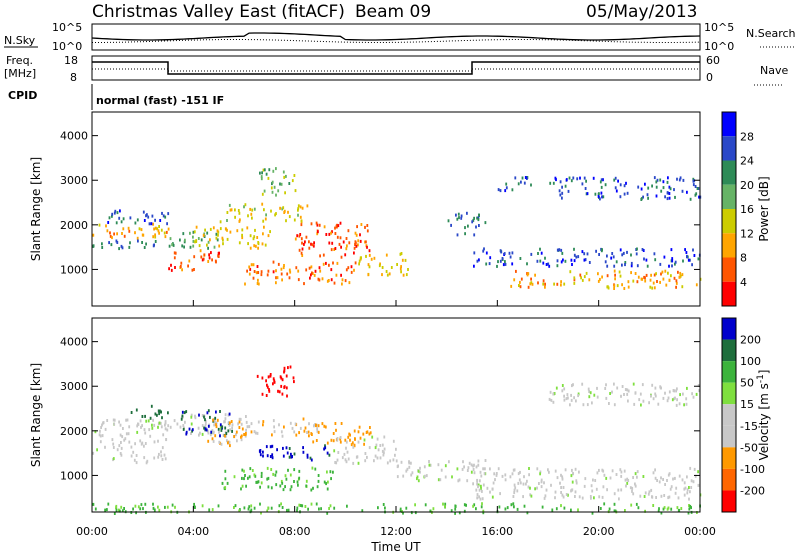  I want to click on colorbar-tick-label: 4, so click(743, 282).